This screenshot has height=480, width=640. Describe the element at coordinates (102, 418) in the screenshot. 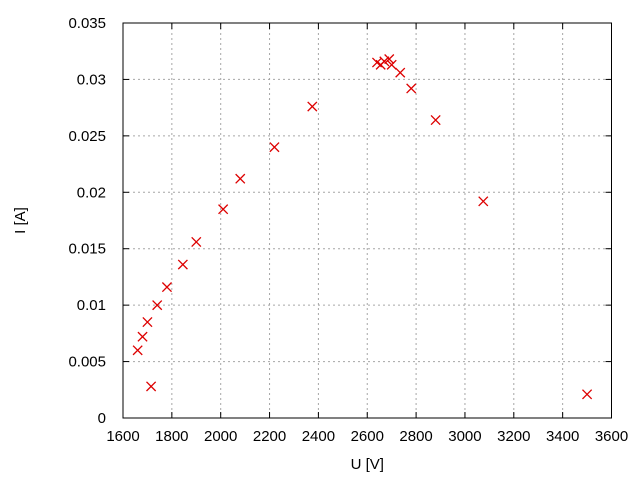

I see `y-tick-label: 0` at that location.